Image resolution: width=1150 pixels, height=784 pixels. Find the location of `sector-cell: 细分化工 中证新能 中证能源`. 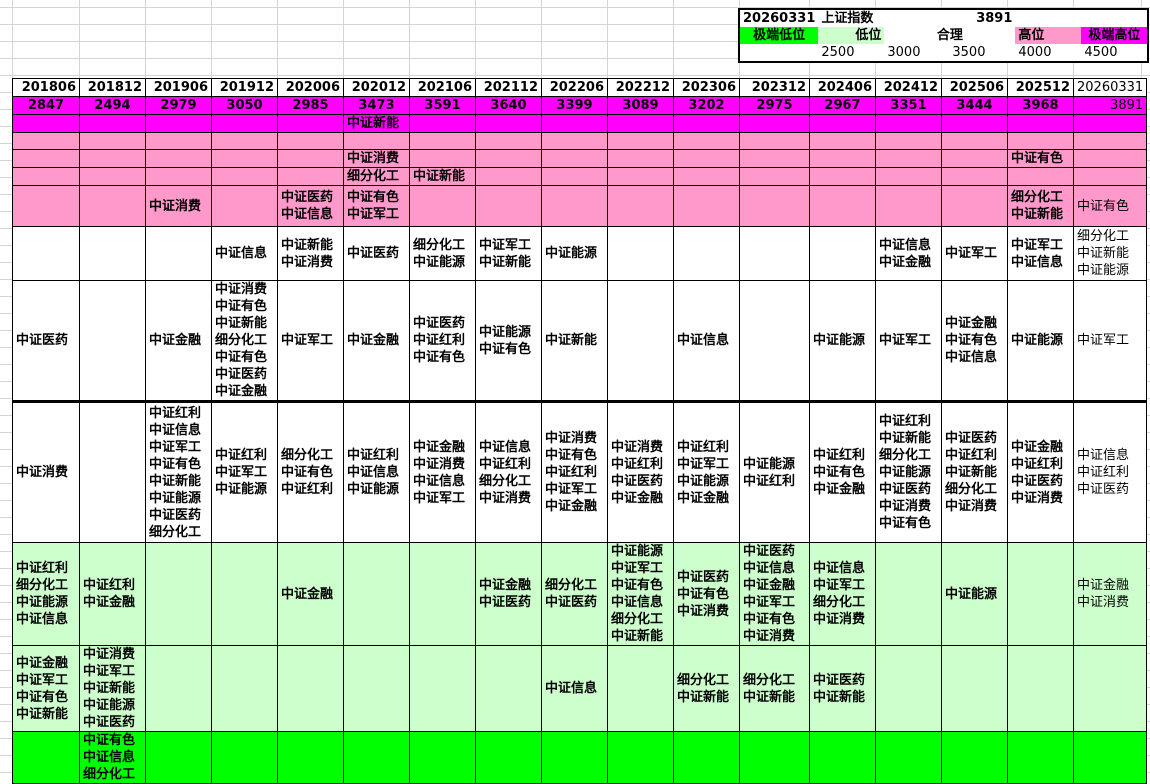

sector-cell: 细分化工 中证新能 中证能源 is located at coordinates (1110, 253).